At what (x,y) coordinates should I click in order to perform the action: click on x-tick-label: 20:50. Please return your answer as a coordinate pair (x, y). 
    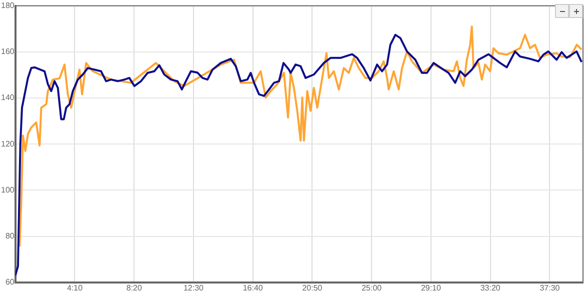
    Looking at the image, I should click on (312, 287).